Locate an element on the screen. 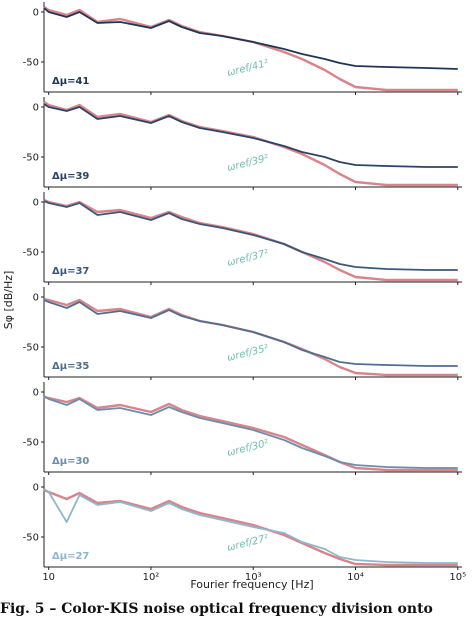 The height and width of the screenshot is (618, 474). reference-label: ωref/27² is located at coordinates (248, 543).